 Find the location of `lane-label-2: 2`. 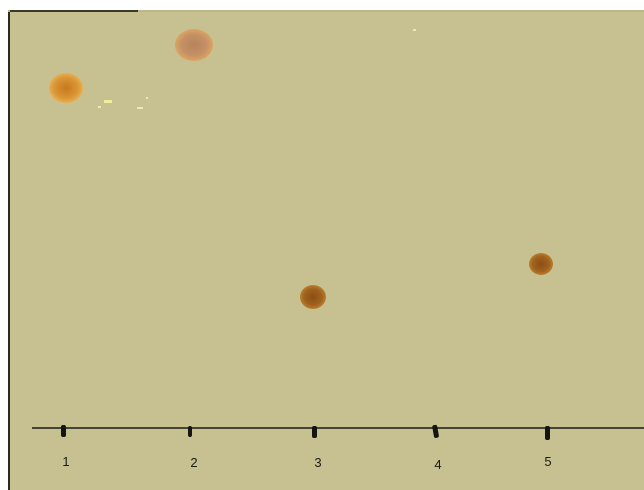

lane-label-2: 2 is located at coordinates (194, 462).